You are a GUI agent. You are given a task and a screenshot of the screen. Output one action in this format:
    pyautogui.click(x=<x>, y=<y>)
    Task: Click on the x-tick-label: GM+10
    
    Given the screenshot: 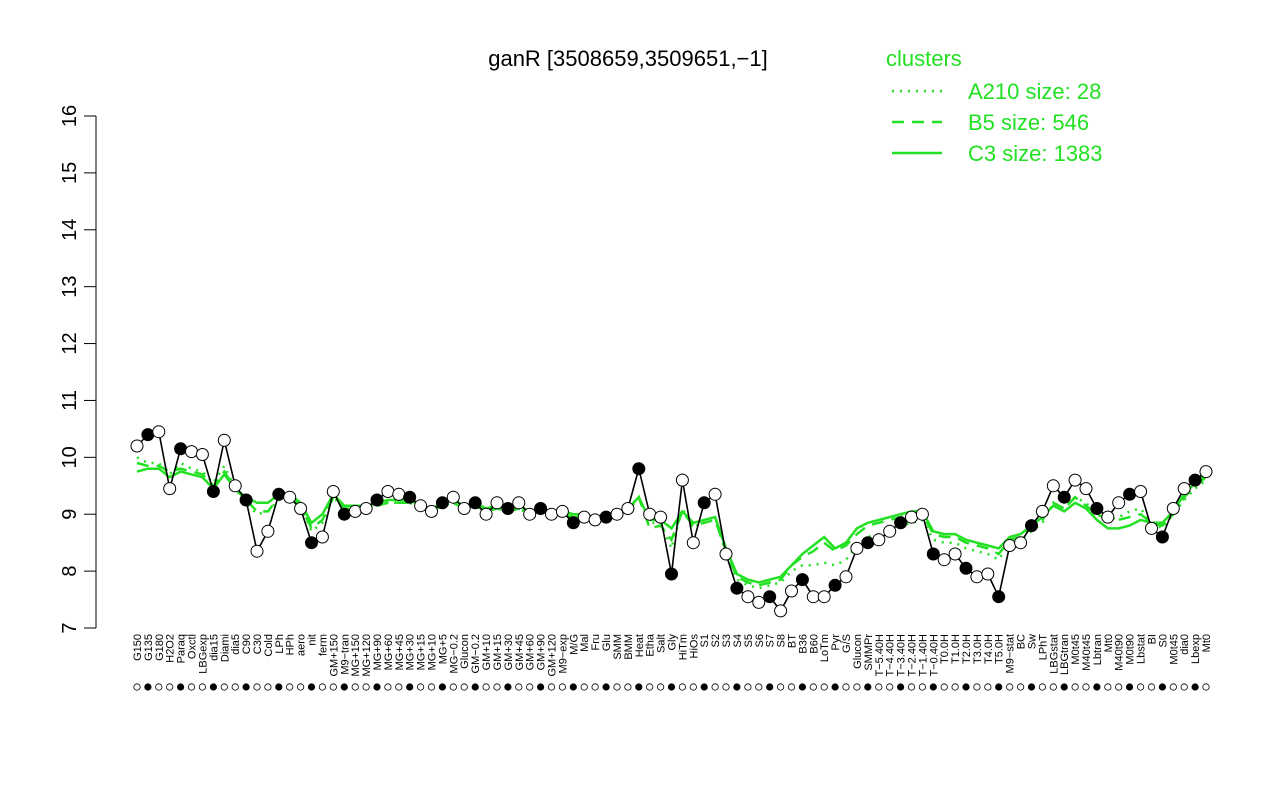 What is the action you would take?
    pyautogui.click(x=487, y=652)
    